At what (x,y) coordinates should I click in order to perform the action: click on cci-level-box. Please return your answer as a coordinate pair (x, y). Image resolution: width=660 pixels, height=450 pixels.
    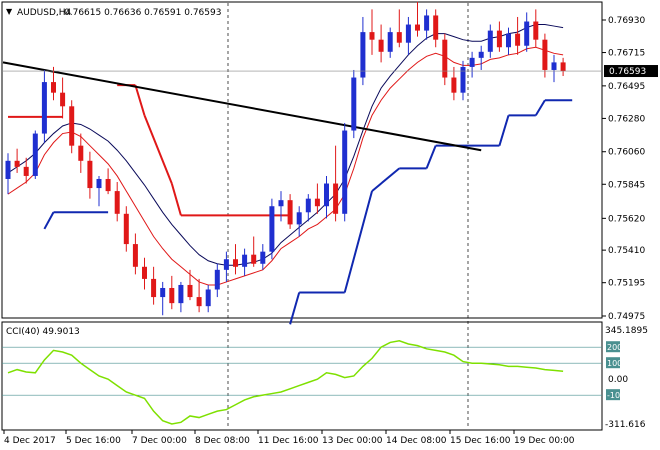
    Looking at the image, I should click on (613, 395).